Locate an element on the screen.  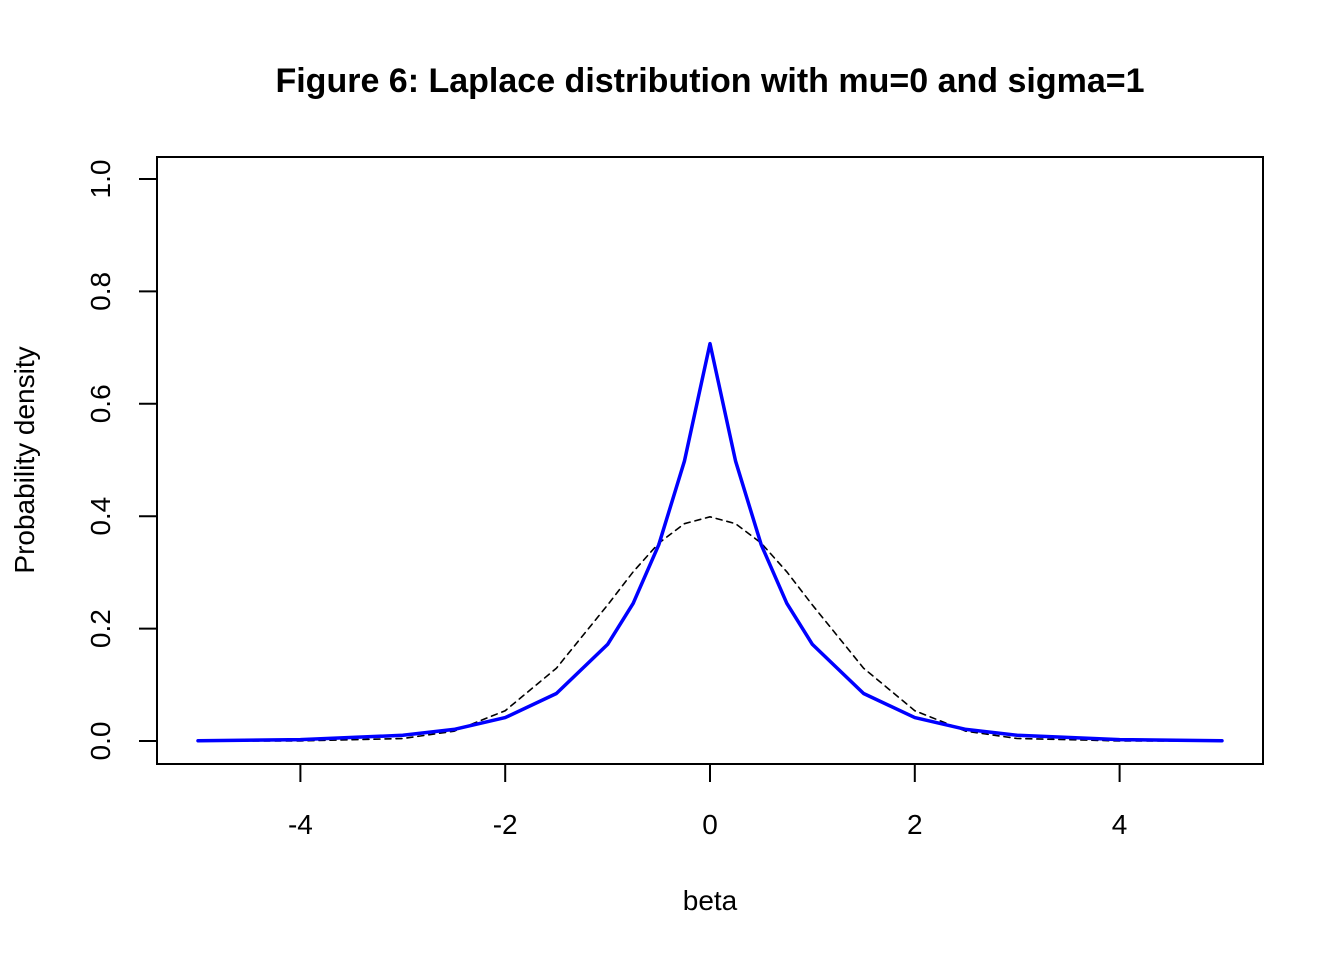
y-tick-label: 0.2 is located at coordinates (100, 628).